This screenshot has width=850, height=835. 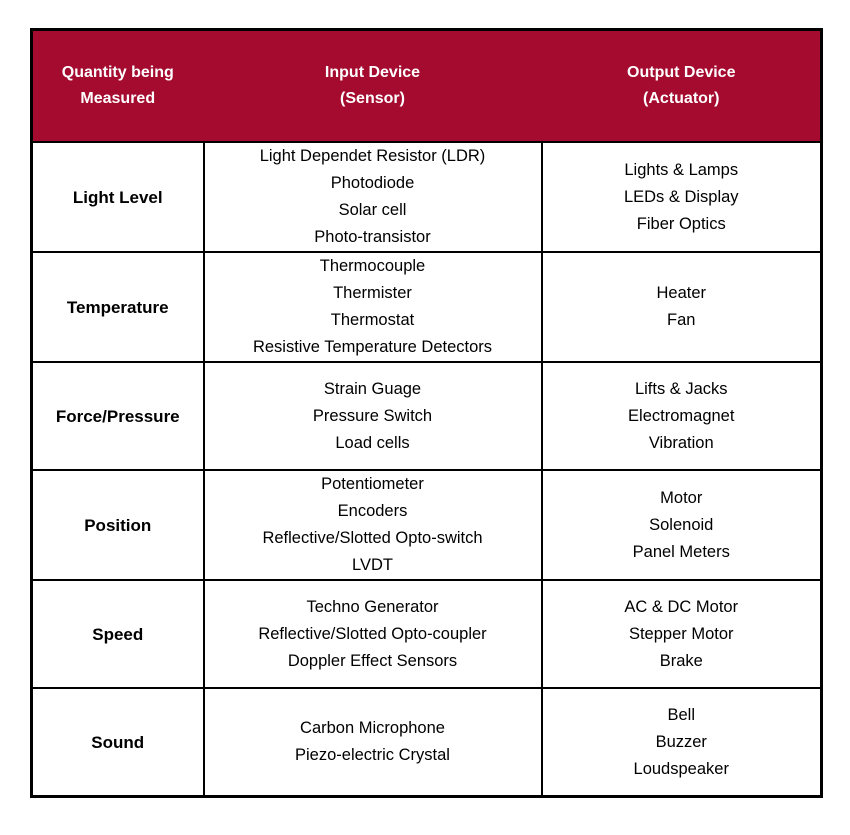 What do you see at coordinates (681, 742) in the screenshot?
I see `actuator-cell: Bell Buzzer Loudspeaker` at bounding box center [681, 742].